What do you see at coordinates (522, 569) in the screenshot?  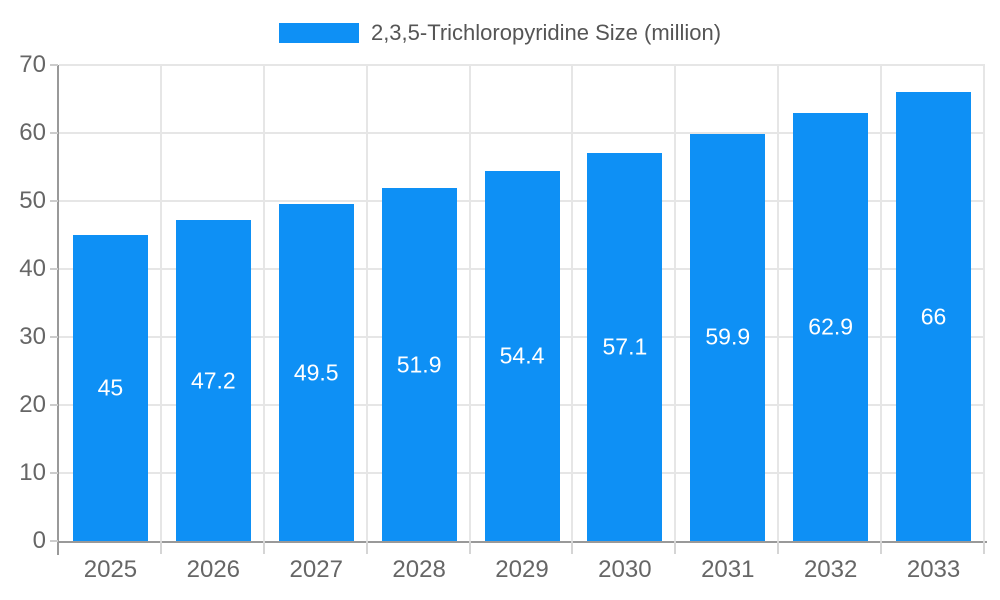 I see `x-tick-label: 2029` at bounding box center [522, 569].